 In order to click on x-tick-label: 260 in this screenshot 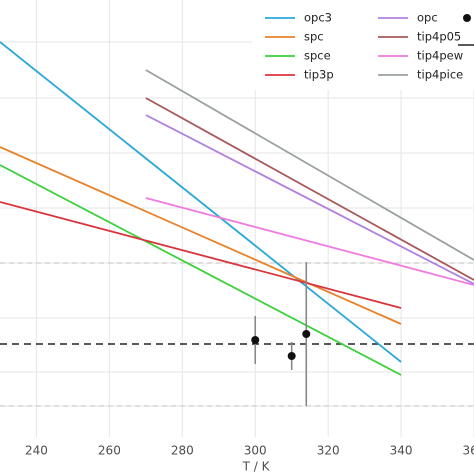, I will do `click(109, 451)`.